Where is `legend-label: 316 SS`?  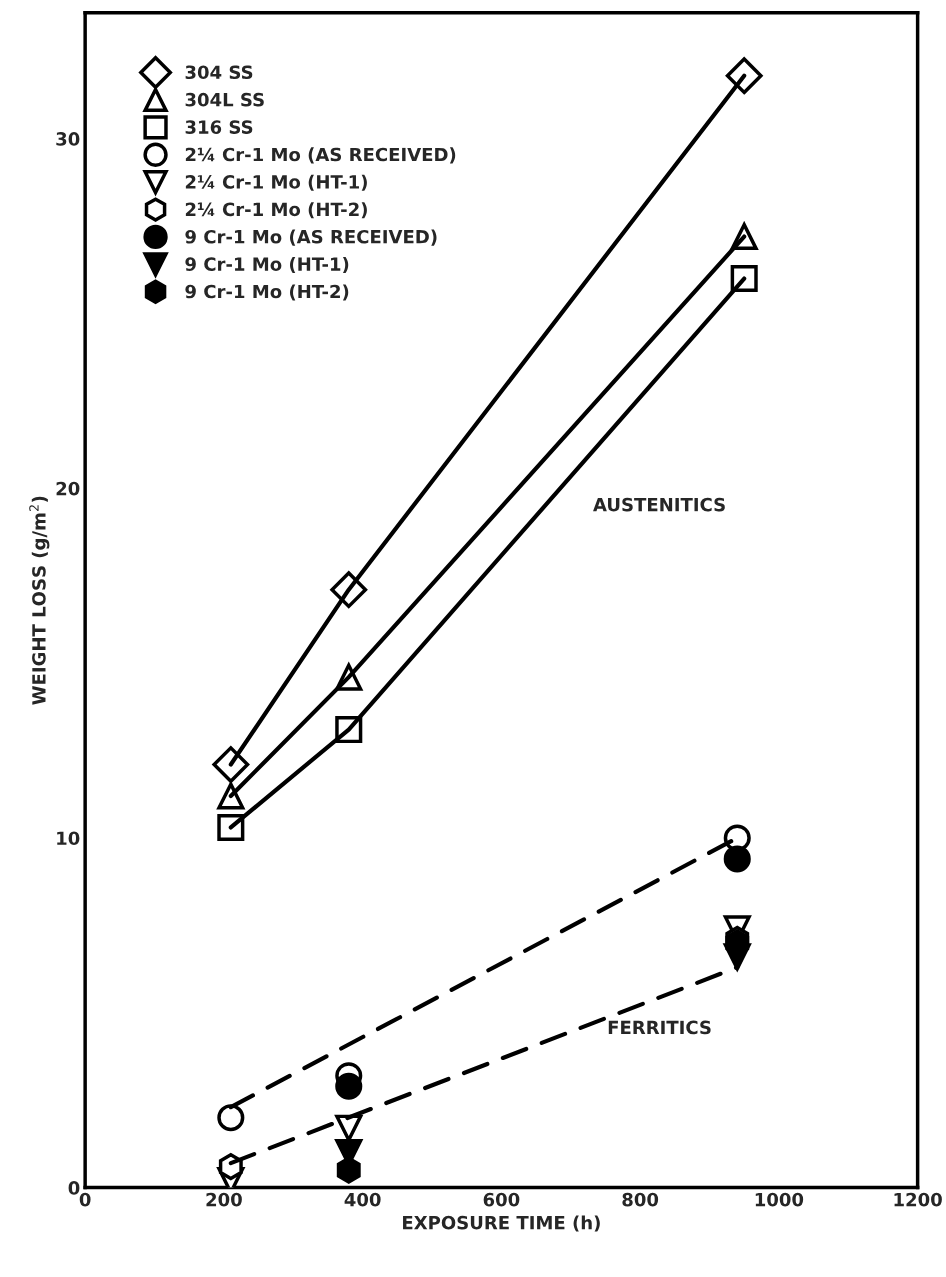 legend-label: 316 SS is located at coordinates (219, 127).